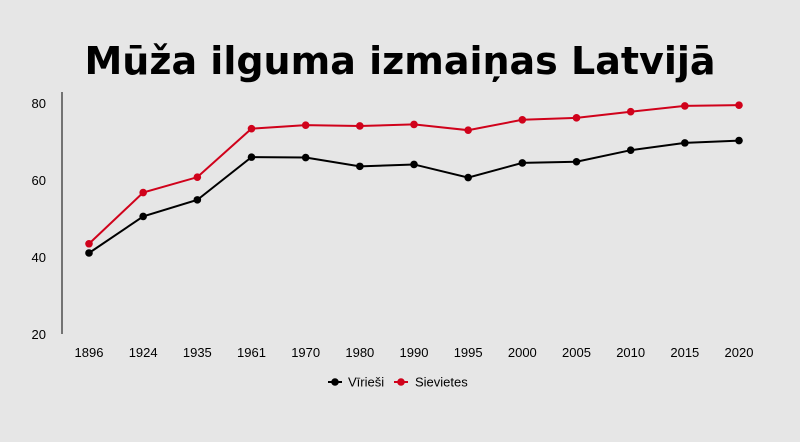 The width and height of the screenshot is (800, 442). Describe the element at coordinates (522, 352) in the screenshot. I see `x-tick-label: 2000` at that location.